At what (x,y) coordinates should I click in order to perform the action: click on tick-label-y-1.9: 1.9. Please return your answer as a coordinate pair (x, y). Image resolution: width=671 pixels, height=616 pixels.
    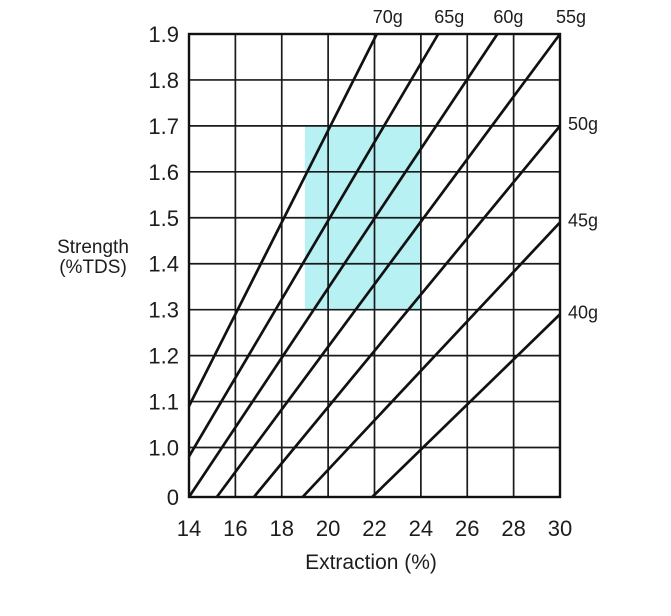
    Looking at the image, I should click on (163, 34).